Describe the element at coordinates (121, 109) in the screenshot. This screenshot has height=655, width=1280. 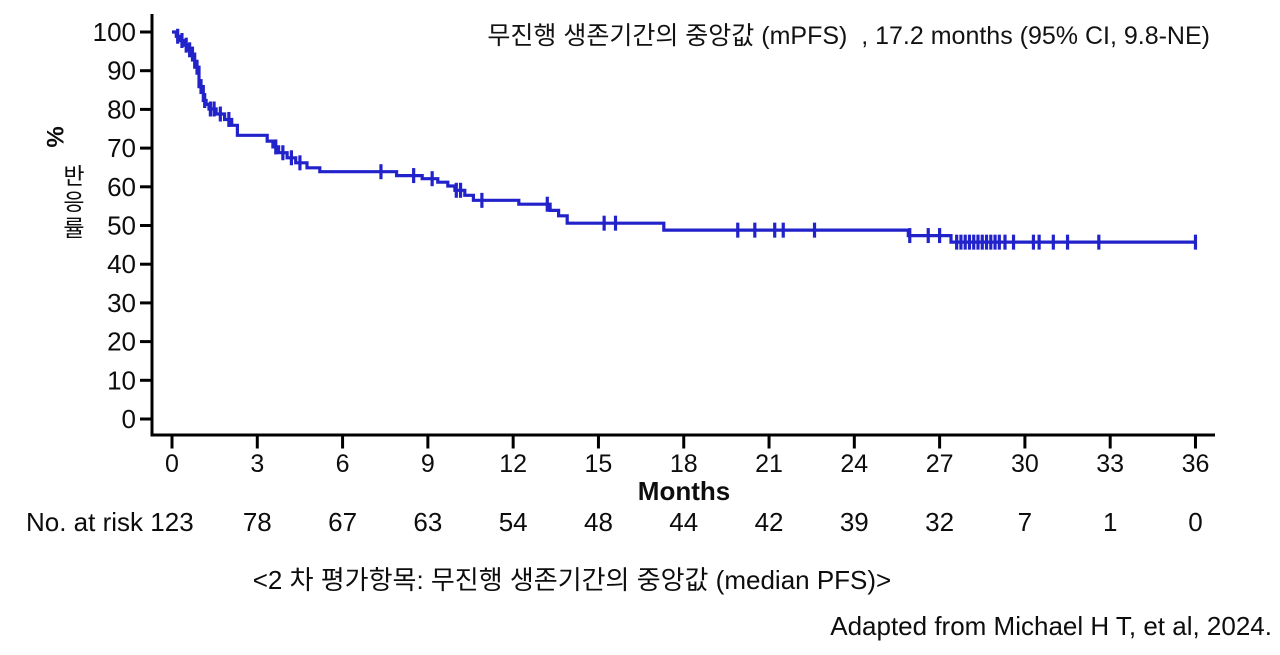
I see `y-tick-label: 80` at that location.